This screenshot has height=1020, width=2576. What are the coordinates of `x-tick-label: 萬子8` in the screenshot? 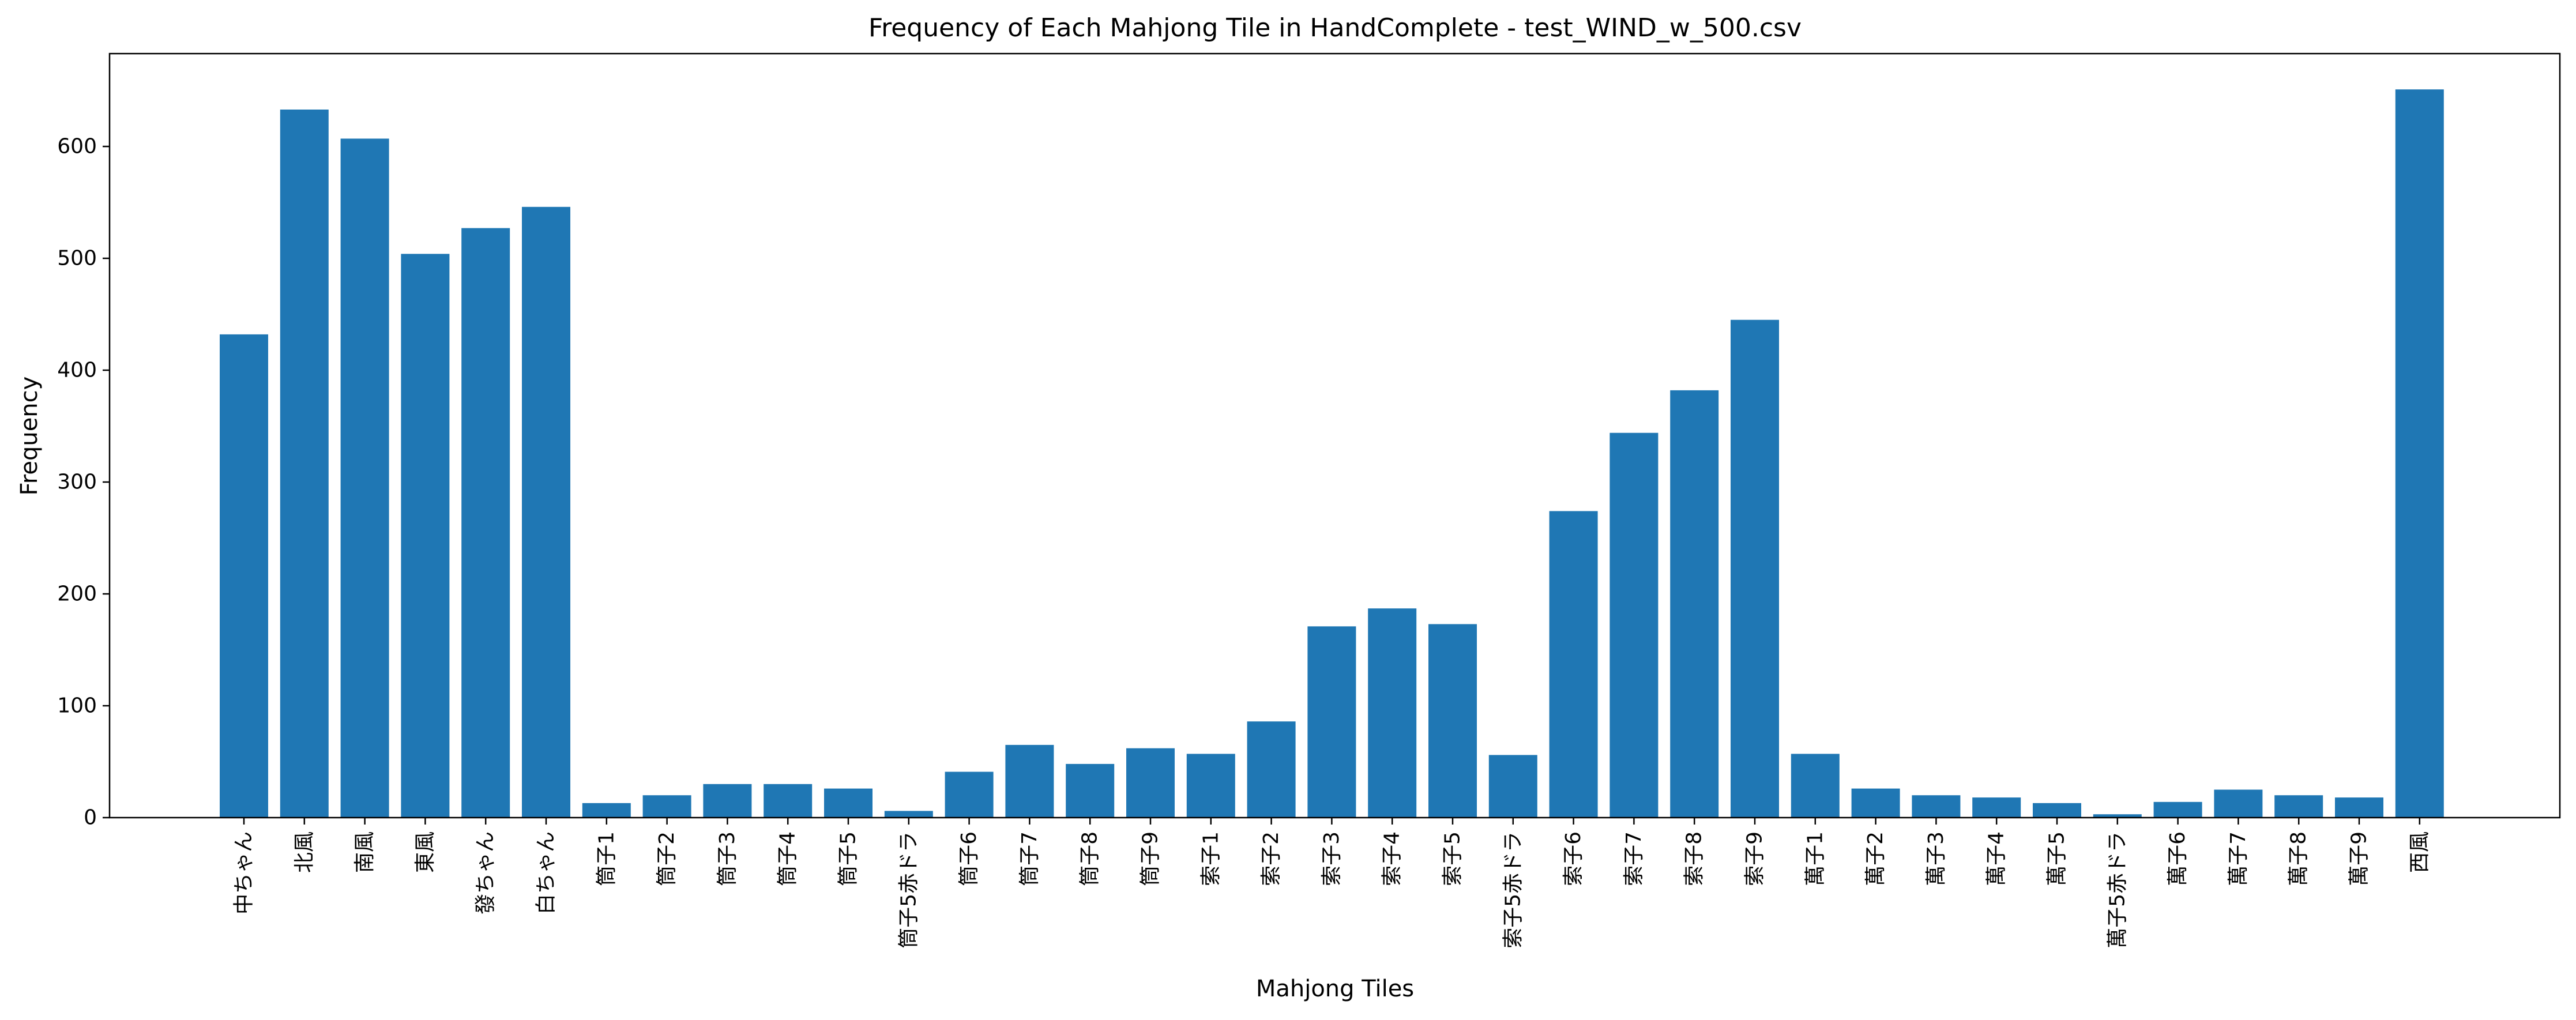 It's located at (2299, 858).